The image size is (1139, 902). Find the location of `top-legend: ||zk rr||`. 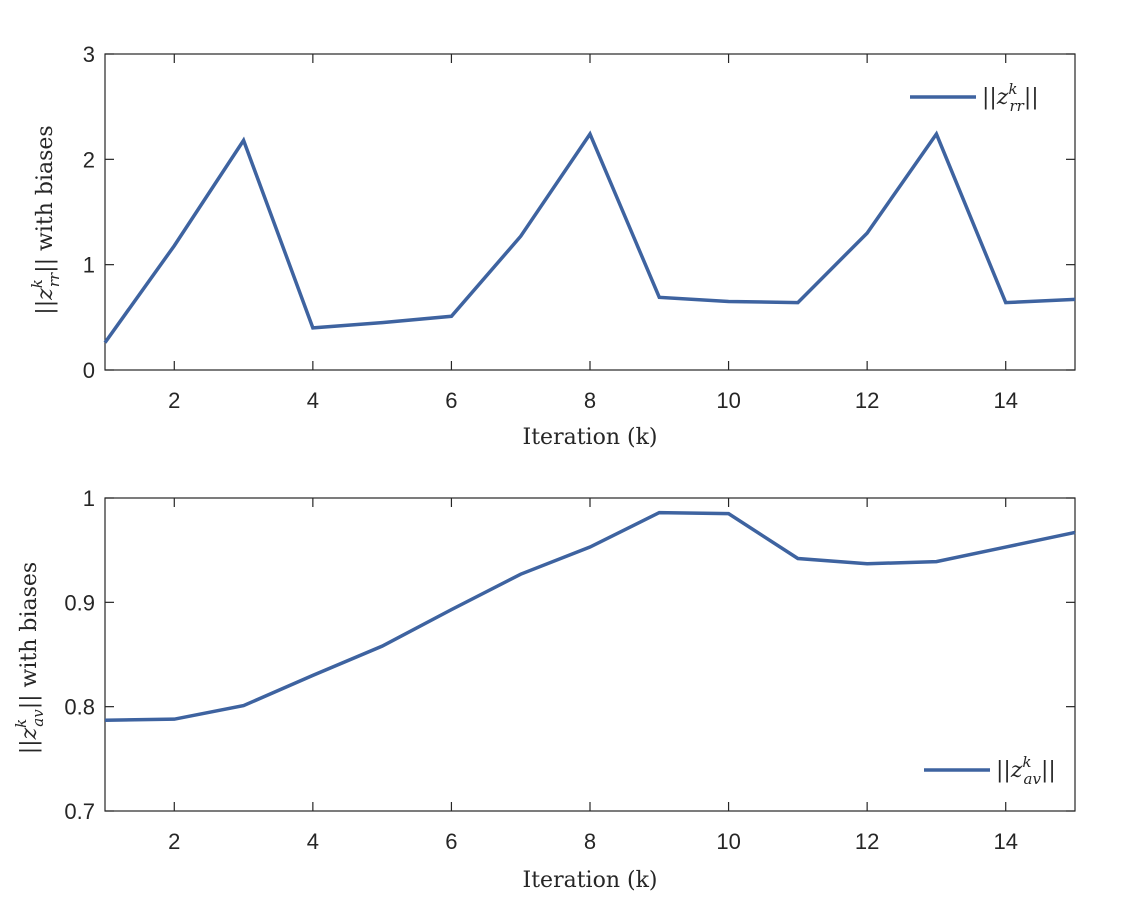

top-legend: ||zk rr|| is located at coordinates (974, 97).